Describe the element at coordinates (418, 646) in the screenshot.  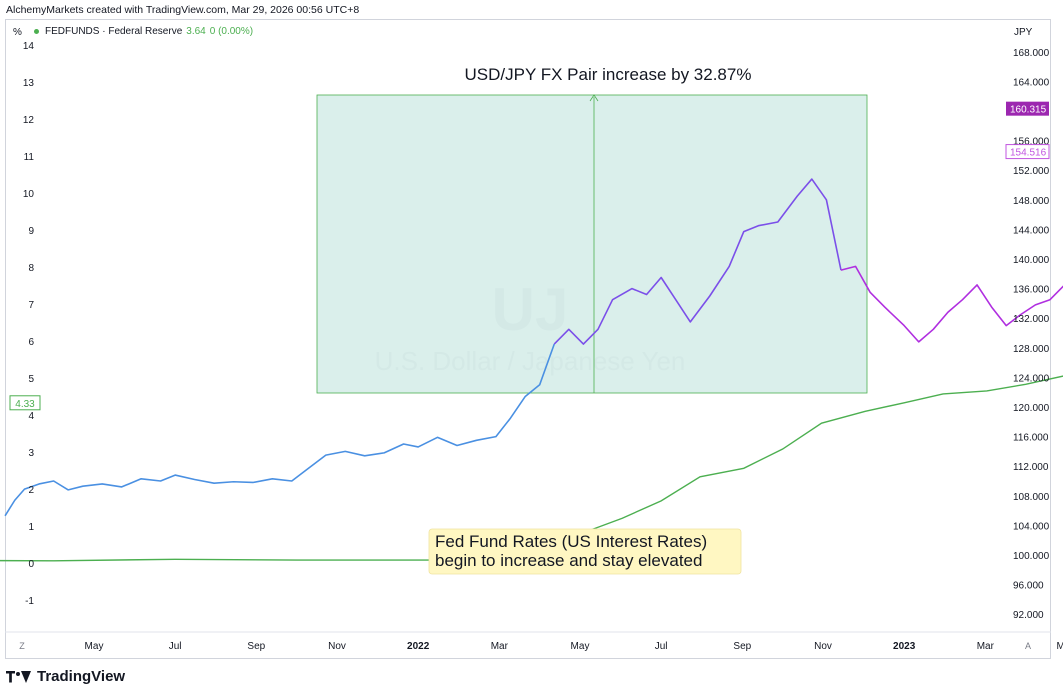
I see `time-axis-tick: 2022` at that location.